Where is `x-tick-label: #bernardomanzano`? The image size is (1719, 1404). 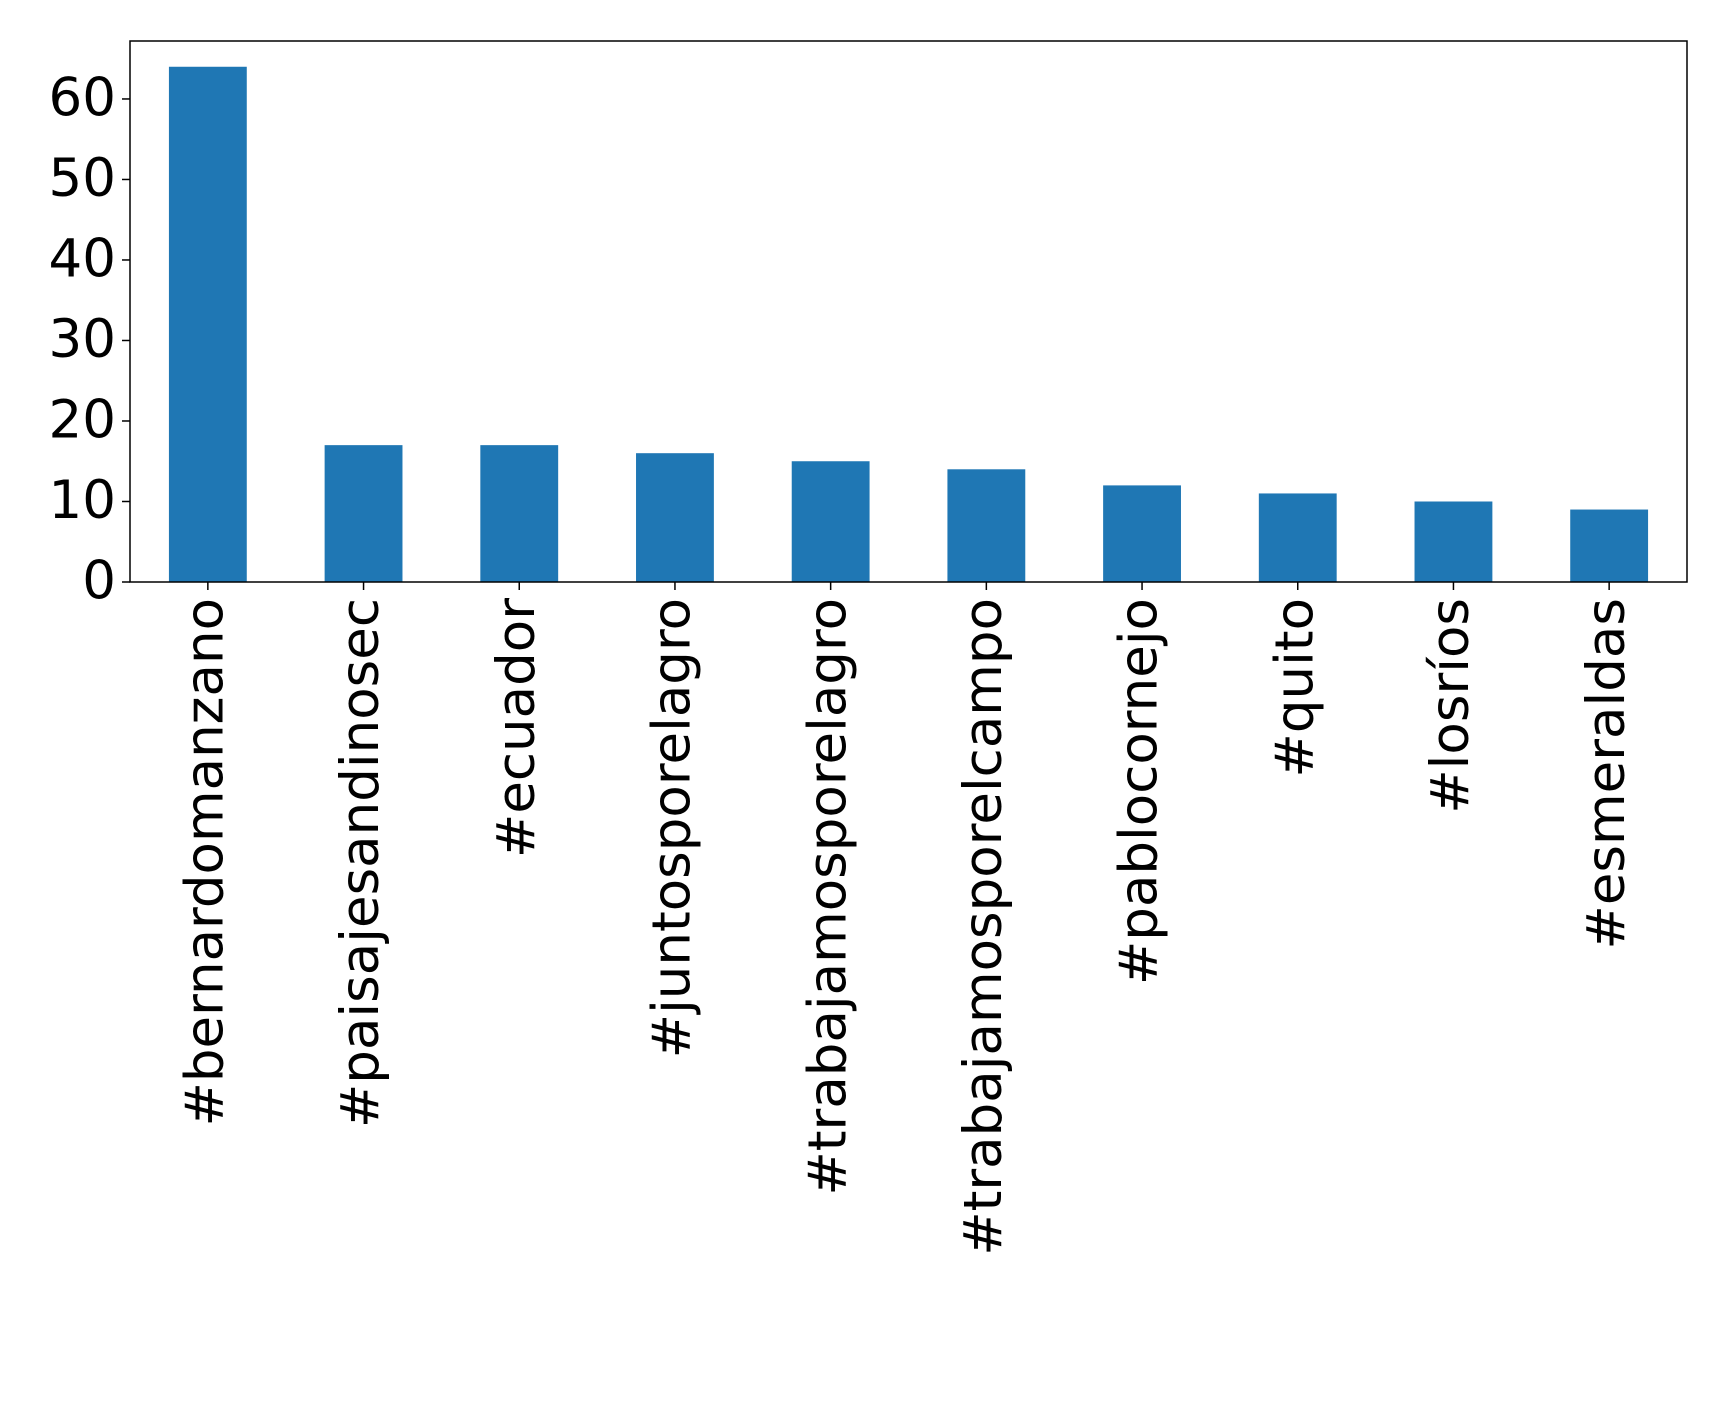 x-tick-label: #bernardomanzano is located at coordinates (204, 862).